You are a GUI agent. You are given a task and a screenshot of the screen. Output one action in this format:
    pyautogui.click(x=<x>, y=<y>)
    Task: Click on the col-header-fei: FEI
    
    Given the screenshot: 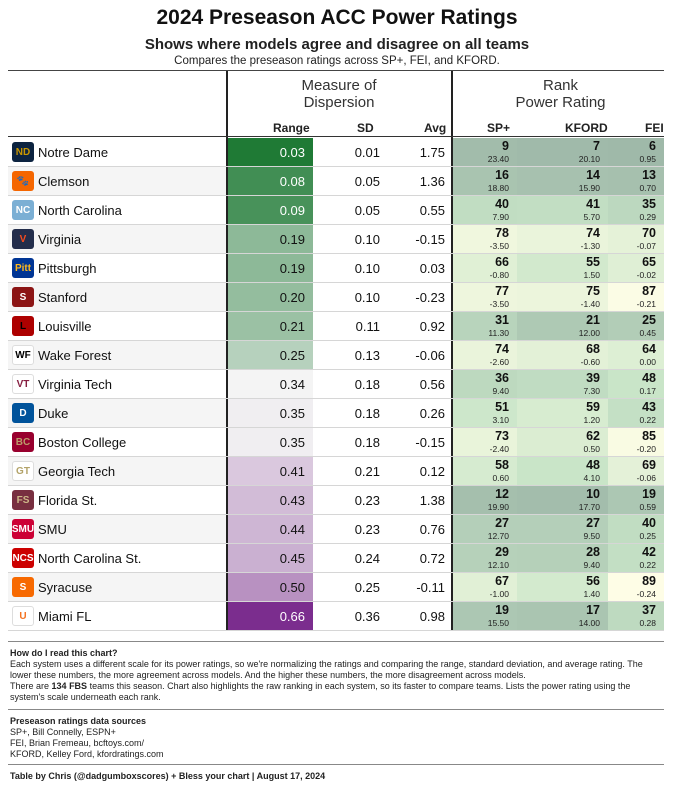 What is the action you would take?
    pyautogui.click(x=654, y=128)
    